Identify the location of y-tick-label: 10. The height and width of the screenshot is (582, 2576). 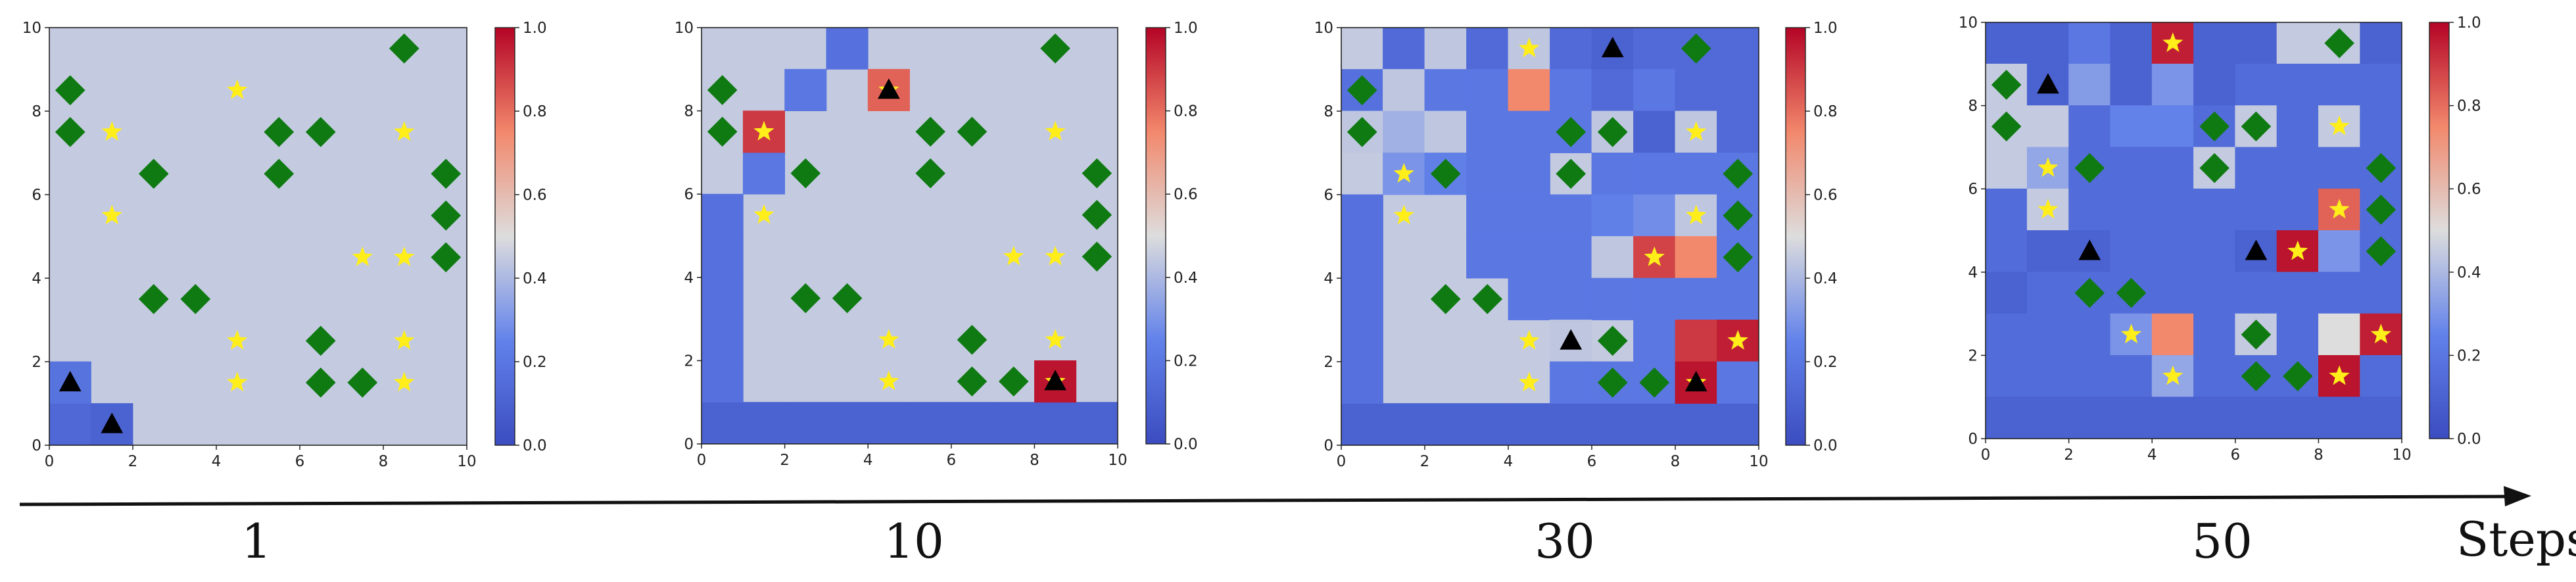
(1324, 28).